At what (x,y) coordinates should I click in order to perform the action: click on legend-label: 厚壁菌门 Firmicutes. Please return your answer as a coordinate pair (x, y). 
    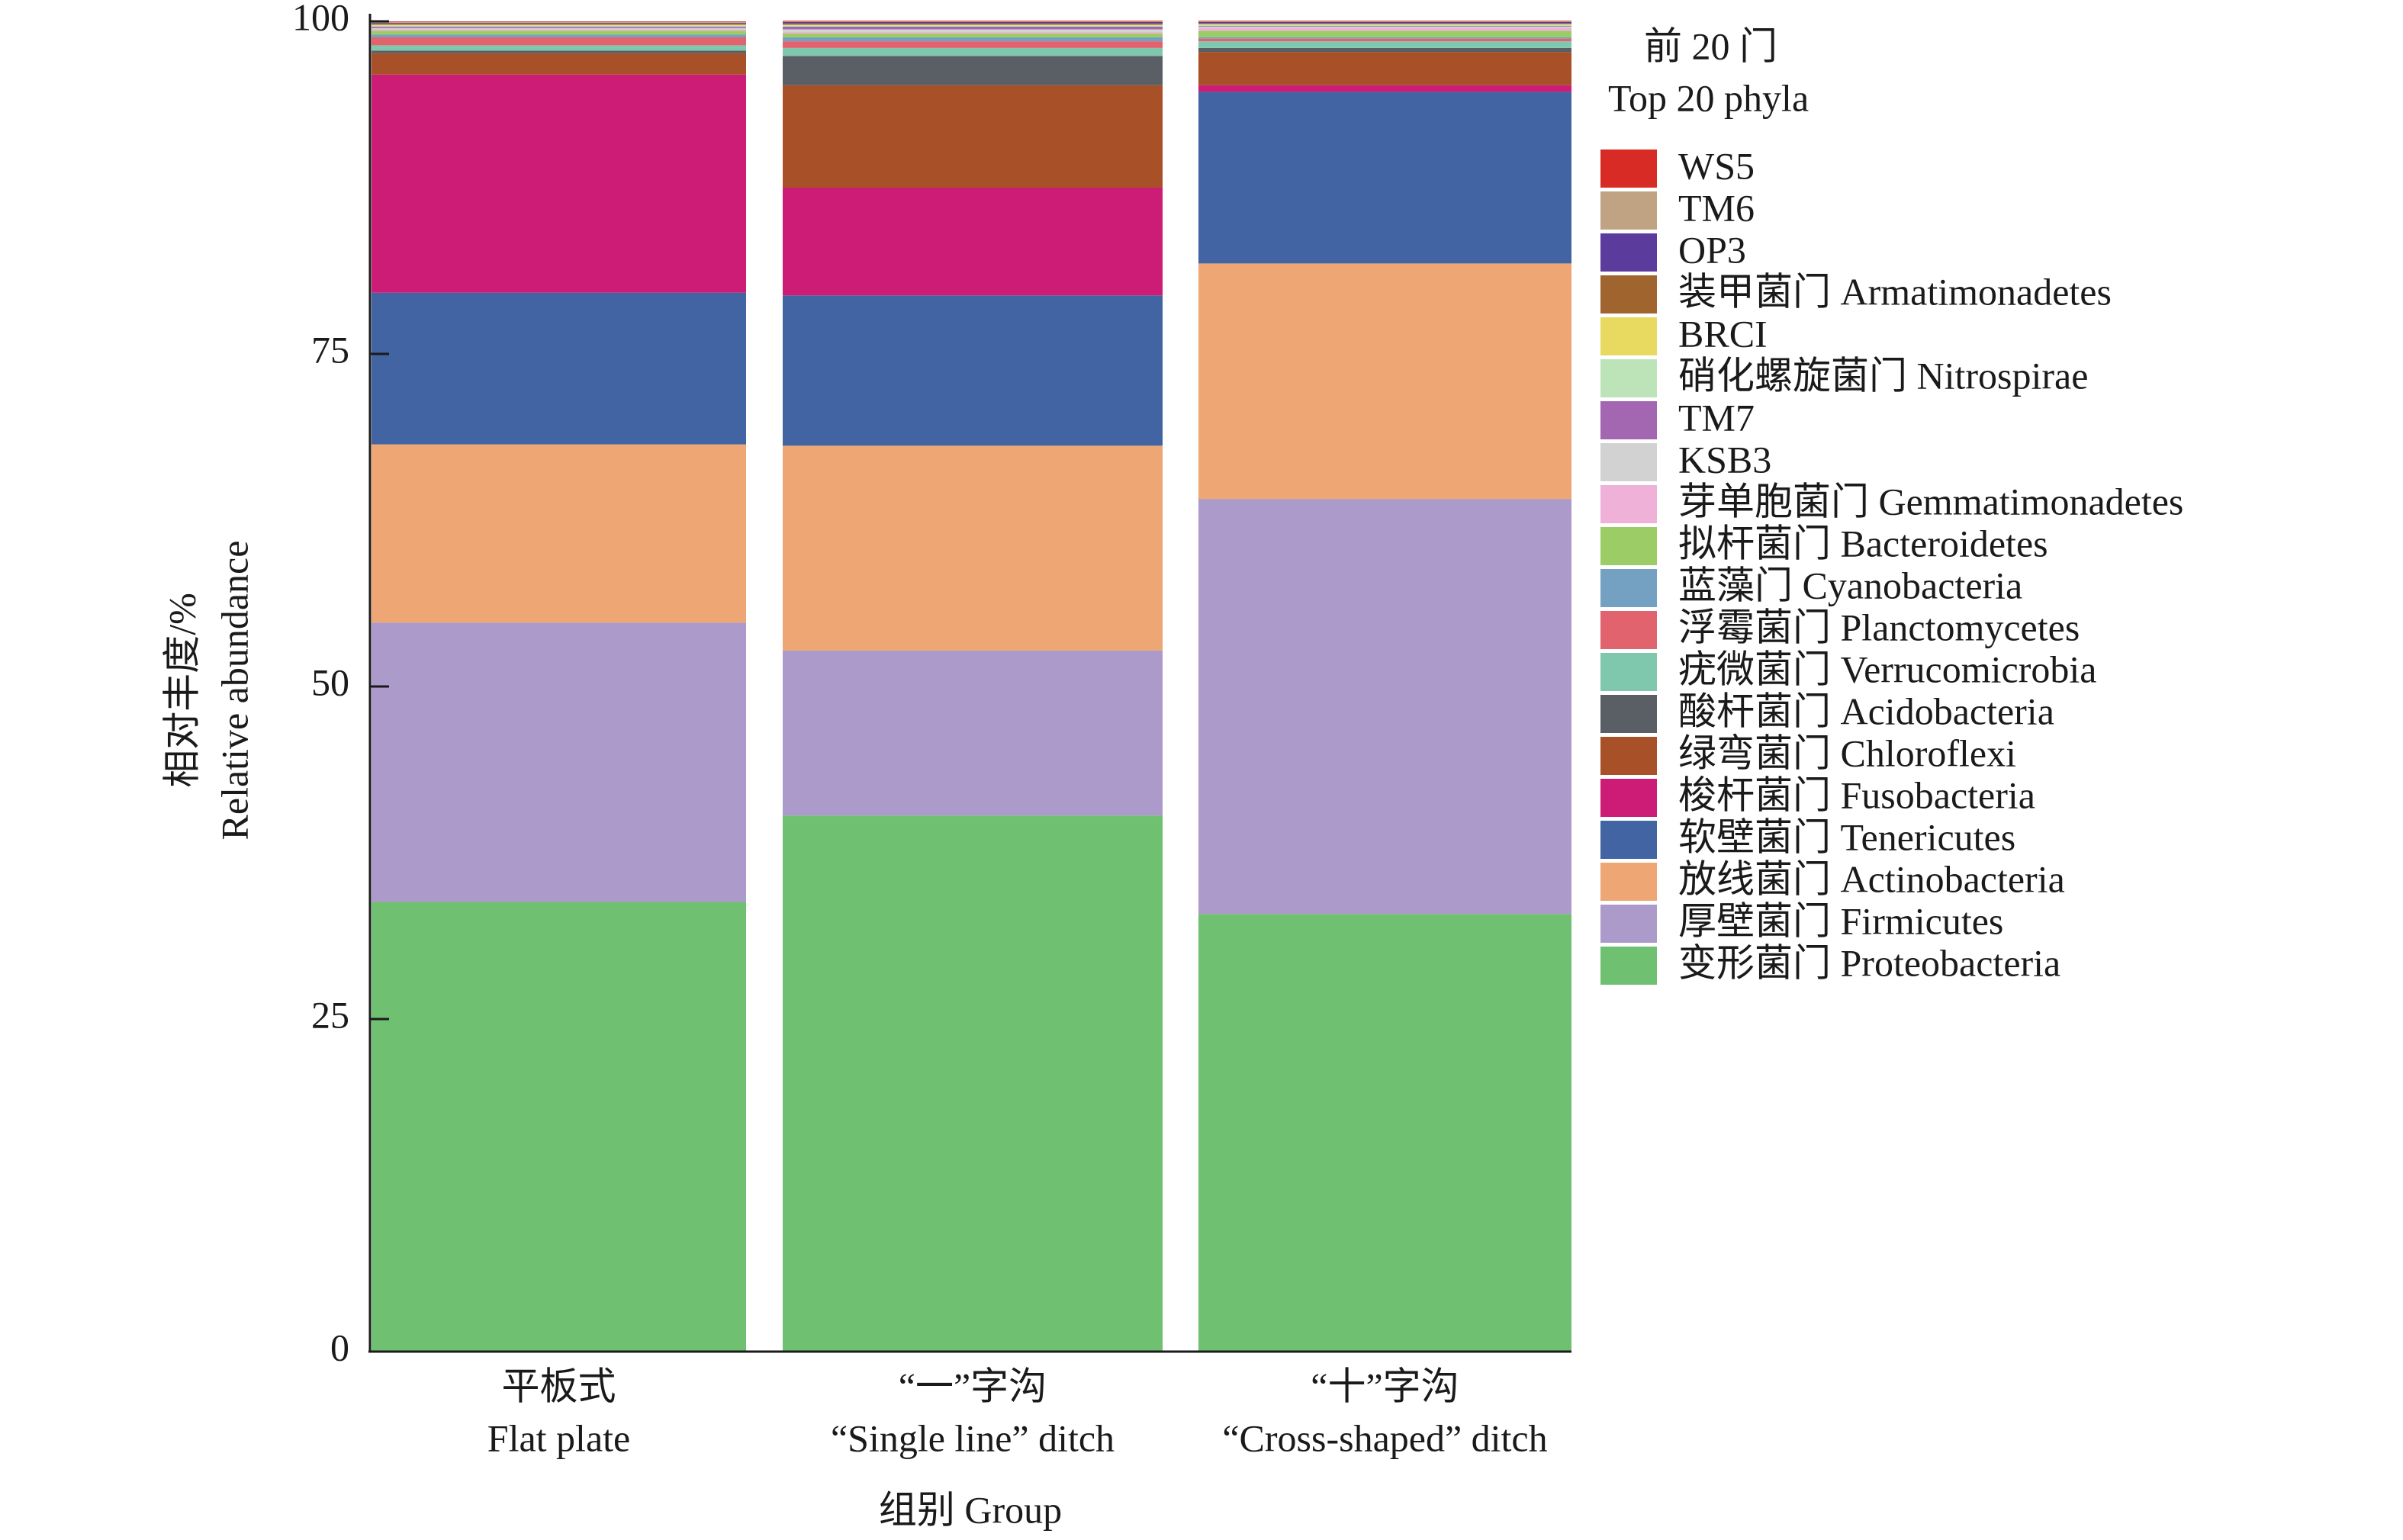
    Looking at the image, I should click on (1841, 920).